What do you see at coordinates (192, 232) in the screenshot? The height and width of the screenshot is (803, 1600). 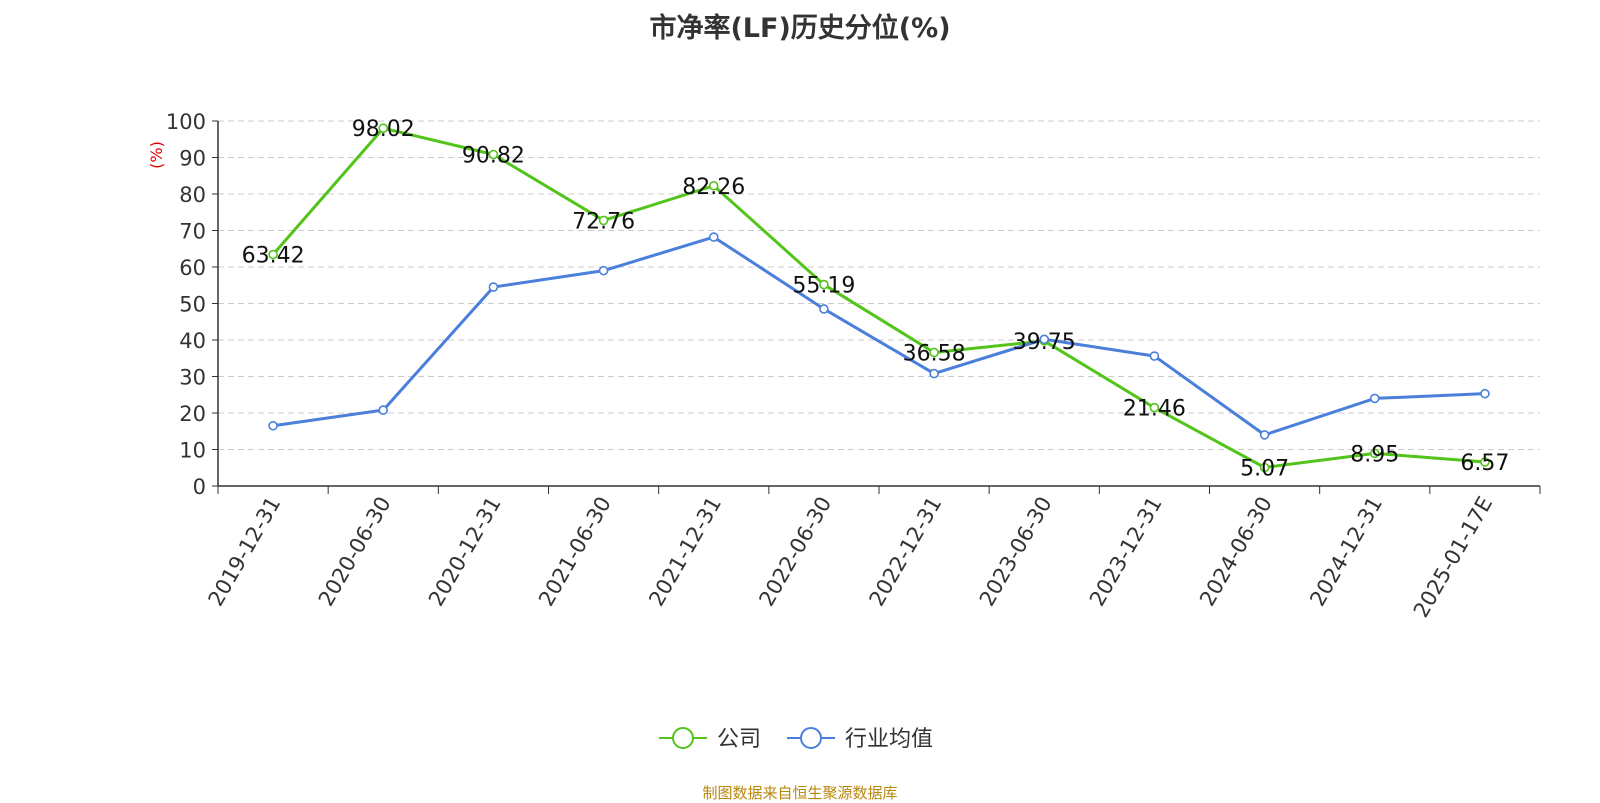 I see `y-tick-label: 70` at bounding box center [192, 232].